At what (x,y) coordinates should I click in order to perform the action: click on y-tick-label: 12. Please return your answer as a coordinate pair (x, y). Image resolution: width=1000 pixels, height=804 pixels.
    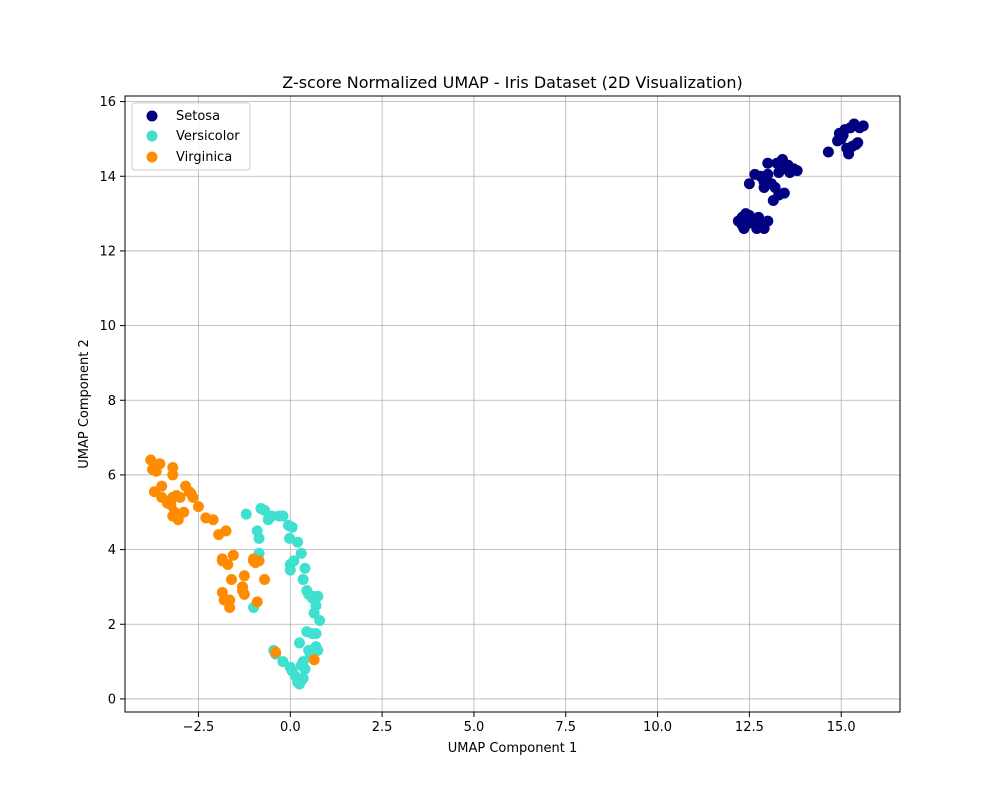
    Looking at the image, I should click on (107, 251).